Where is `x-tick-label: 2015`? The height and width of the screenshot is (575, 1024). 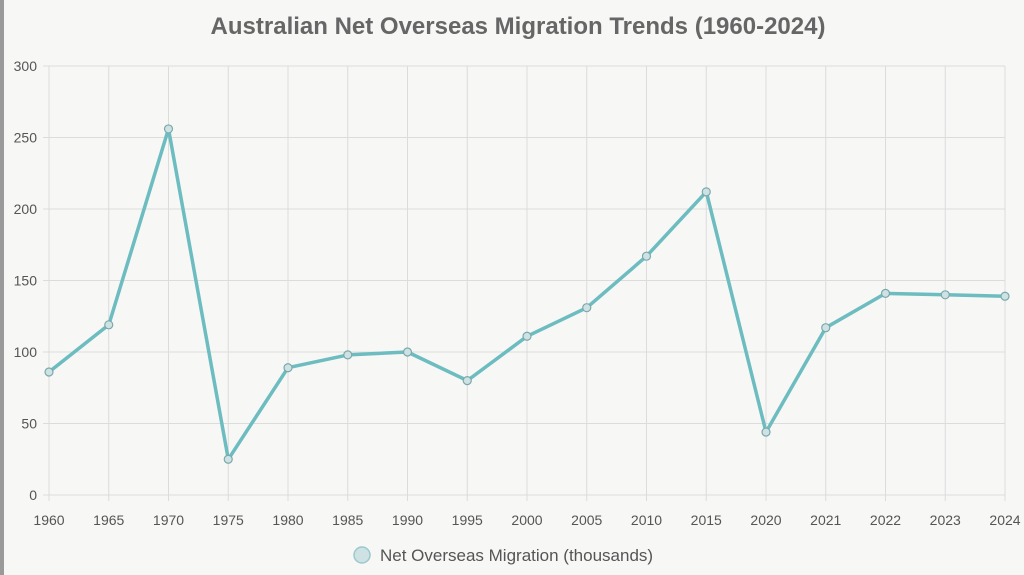 x-tick-label: 2015 is located at coordinates (706, 520).